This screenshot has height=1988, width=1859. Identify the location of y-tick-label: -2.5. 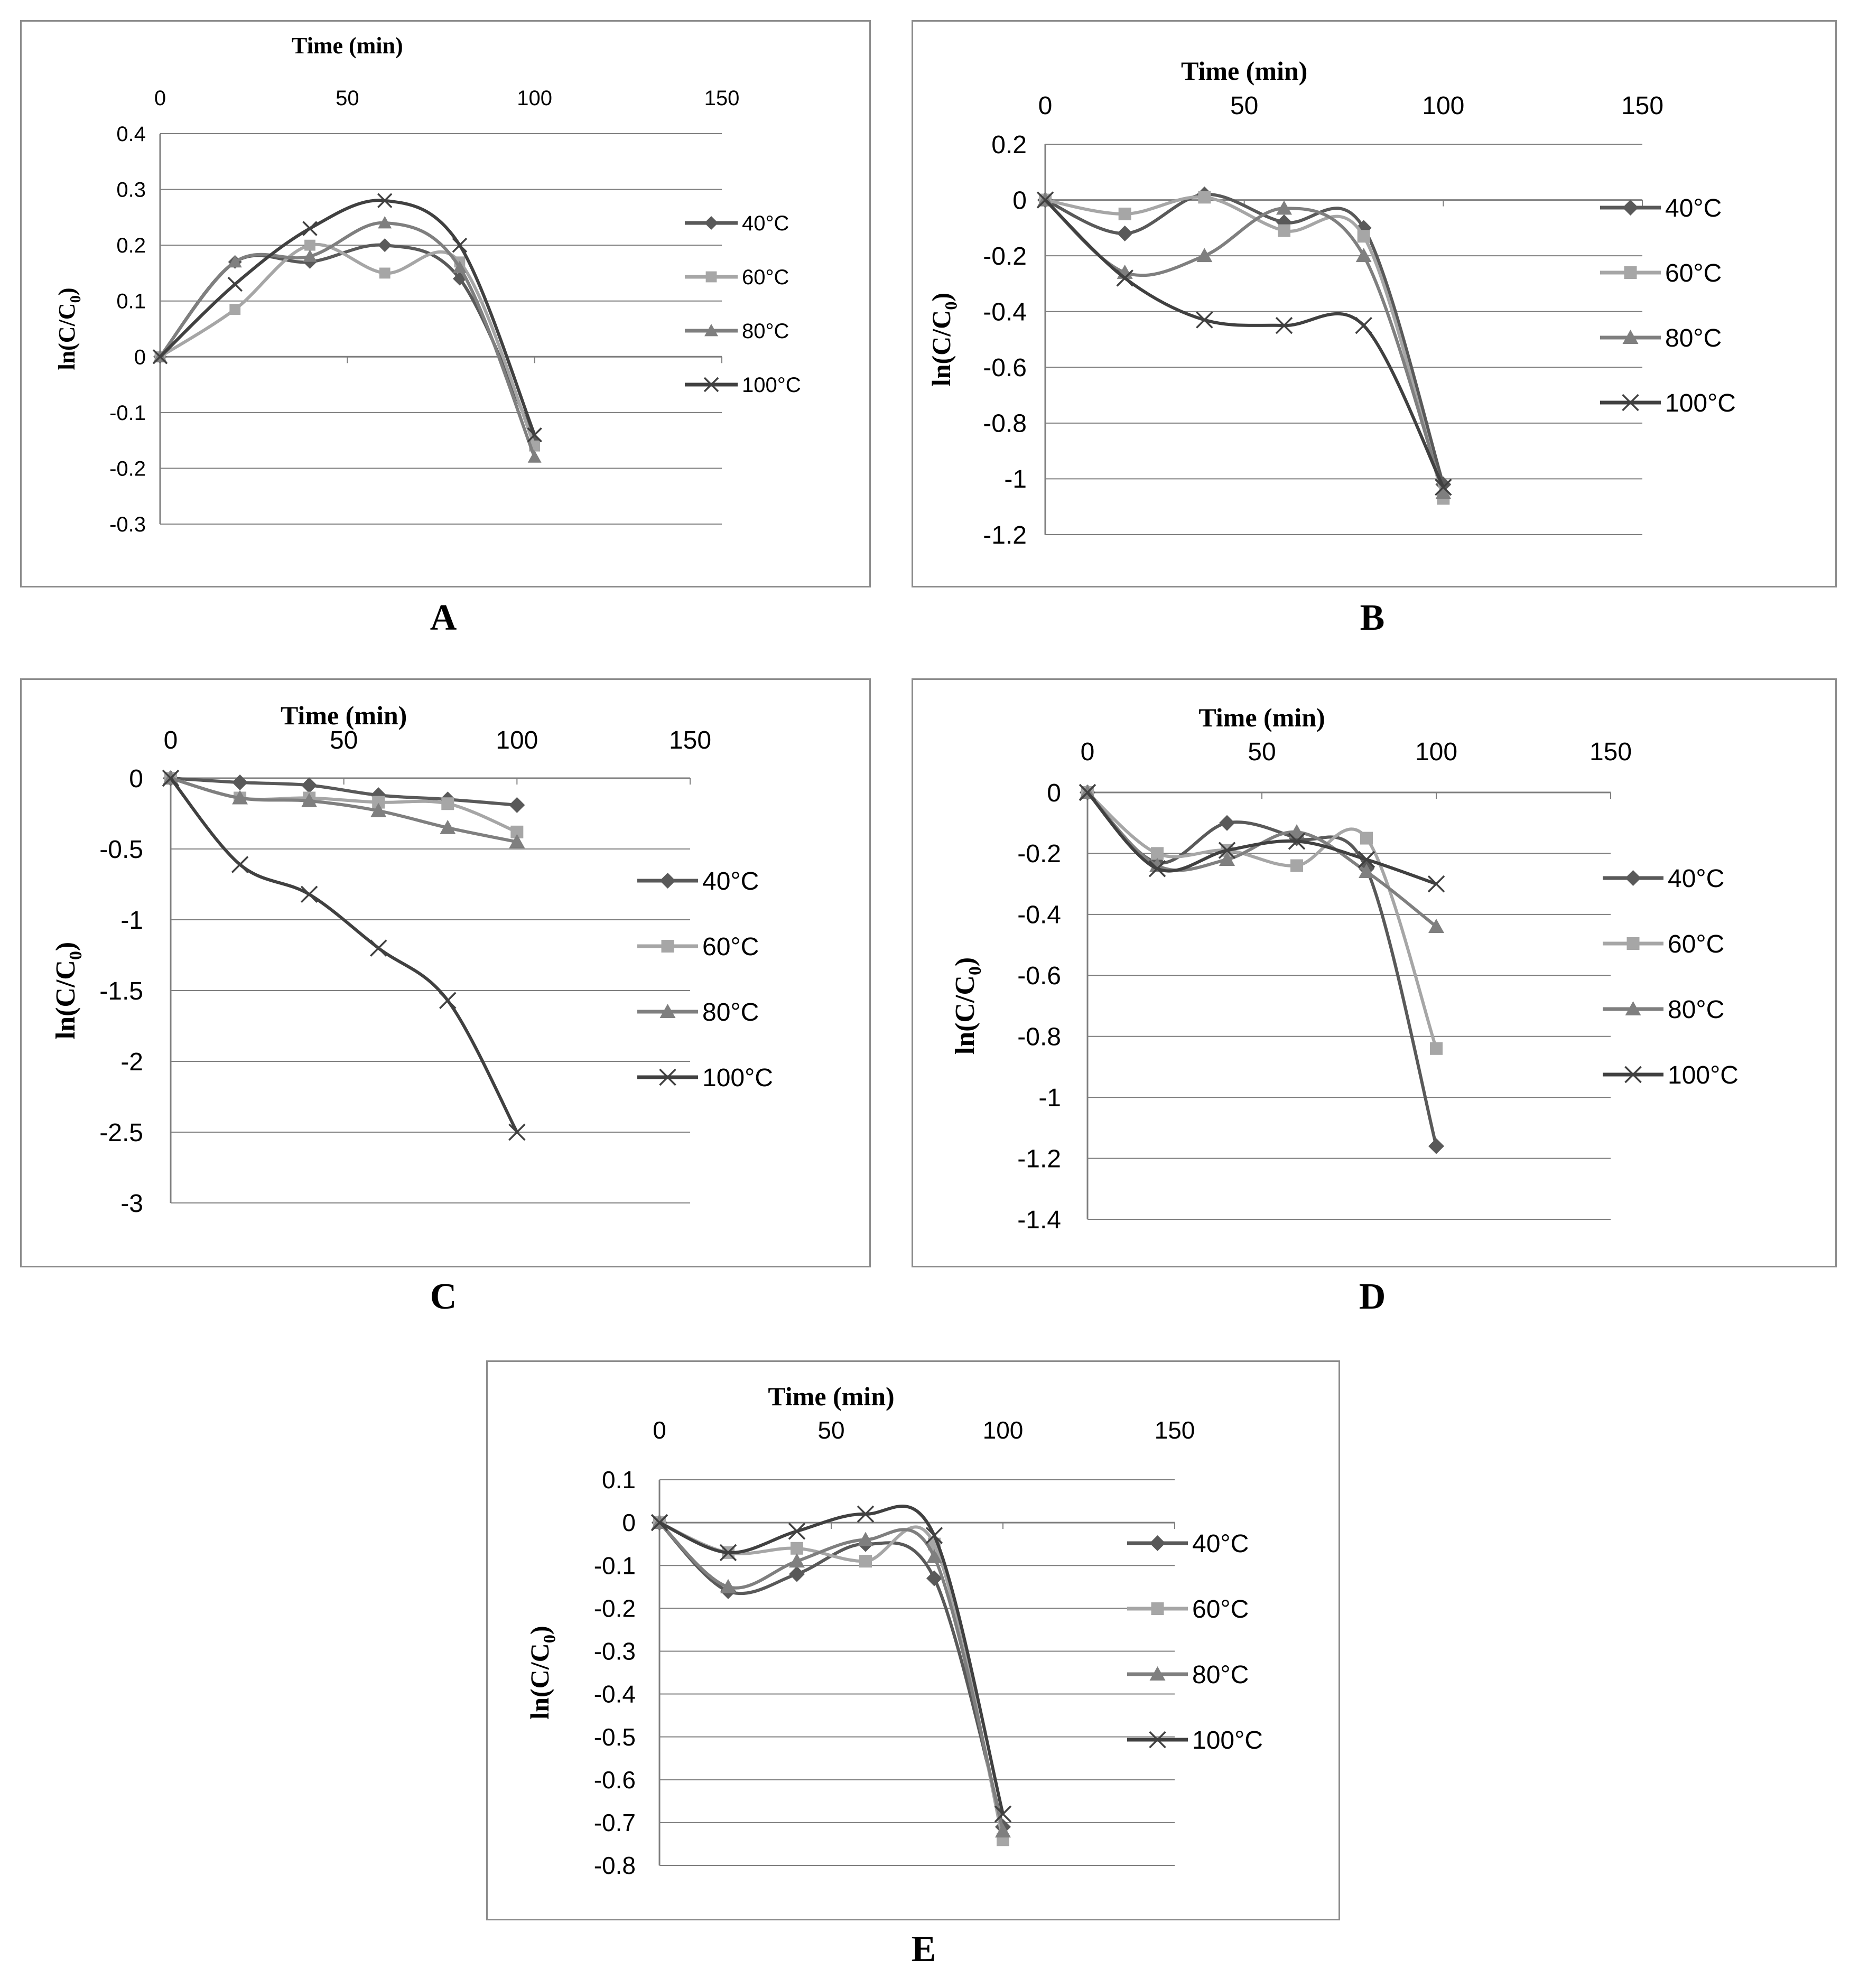
(121, 1133).